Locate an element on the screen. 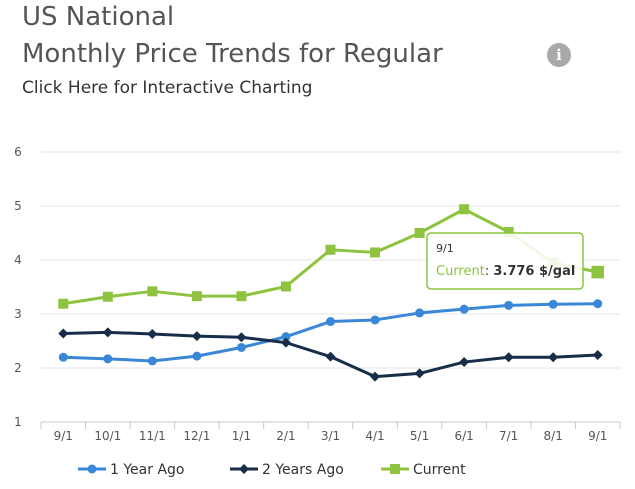 This screenshot has width=635, height=489. x-tick-label: 8/1 is located at coordinates (553, 436).